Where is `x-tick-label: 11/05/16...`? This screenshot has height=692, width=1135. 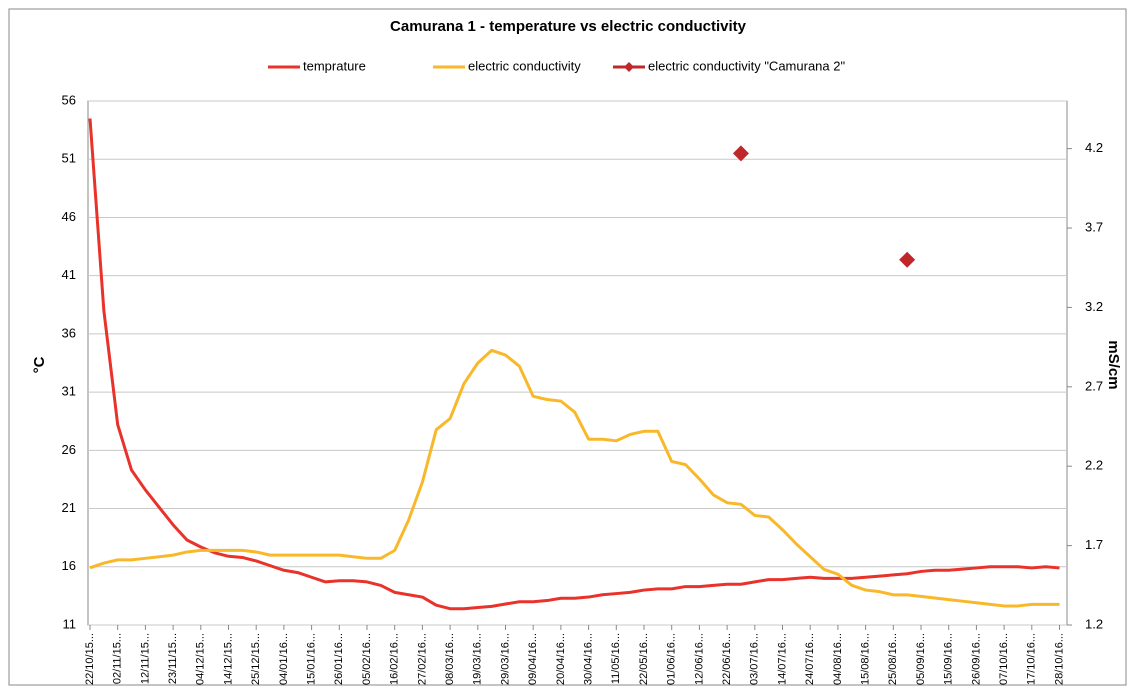
x-tick-label: 11/05/16... is located at coordinates (616, 658).